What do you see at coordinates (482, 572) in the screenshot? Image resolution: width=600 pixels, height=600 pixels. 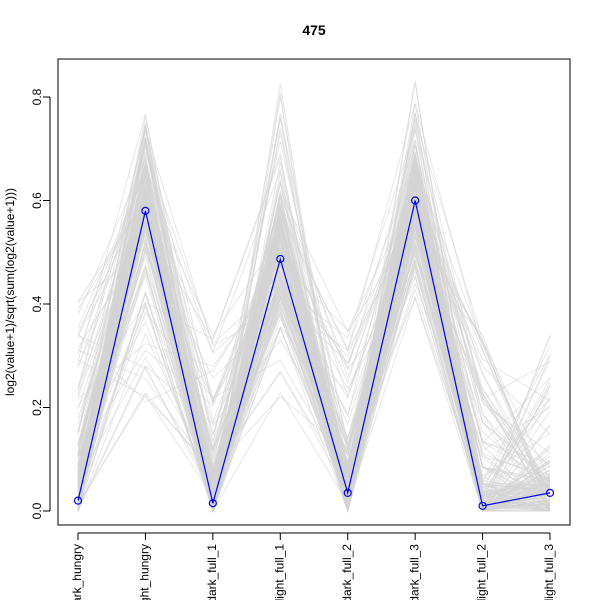 I see `x-tick-label: light_full_2` at bounding box center [482, 572].